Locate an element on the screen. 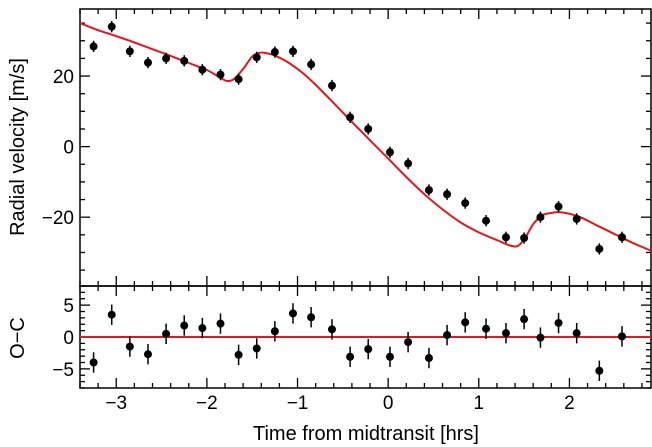  y-tick-label: −5 is located at coordinates (63, 370).